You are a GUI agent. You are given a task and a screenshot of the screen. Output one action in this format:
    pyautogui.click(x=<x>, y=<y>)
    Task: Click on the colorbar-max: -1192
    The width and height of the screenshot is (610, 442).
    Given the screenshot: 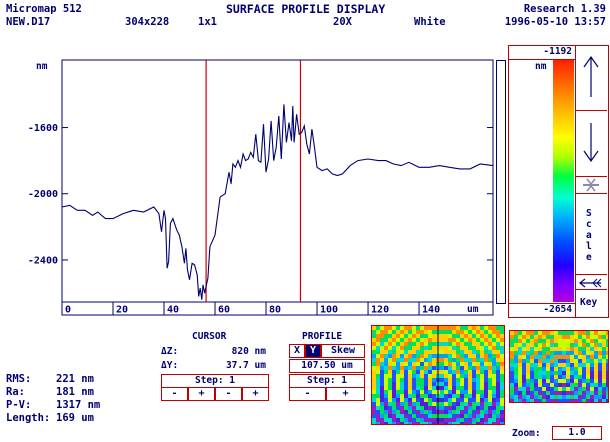 What is the action you would take?
    pyautogui.click(x=542, y=52)
    